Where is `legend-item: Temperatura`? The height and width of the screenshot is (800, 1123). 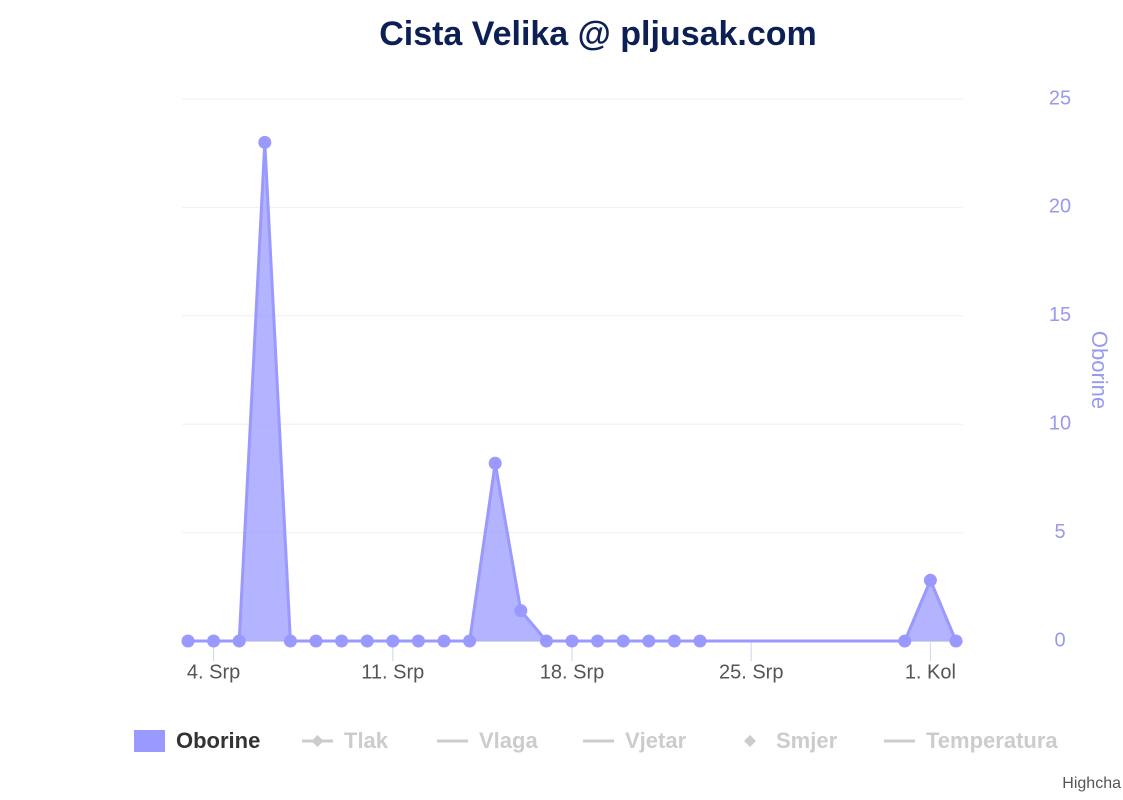 legend-item: Temperatura is located at coordinates (971, 740).